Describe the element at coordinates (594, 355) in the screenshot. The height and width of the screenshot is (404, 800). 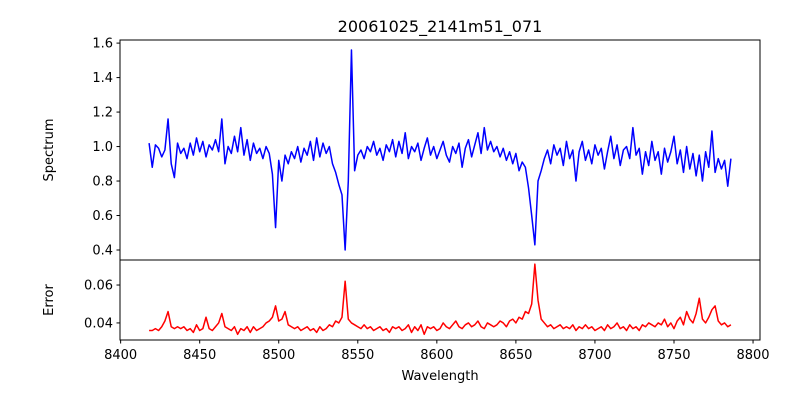
I see `x-tick-label: 8700` at that location.